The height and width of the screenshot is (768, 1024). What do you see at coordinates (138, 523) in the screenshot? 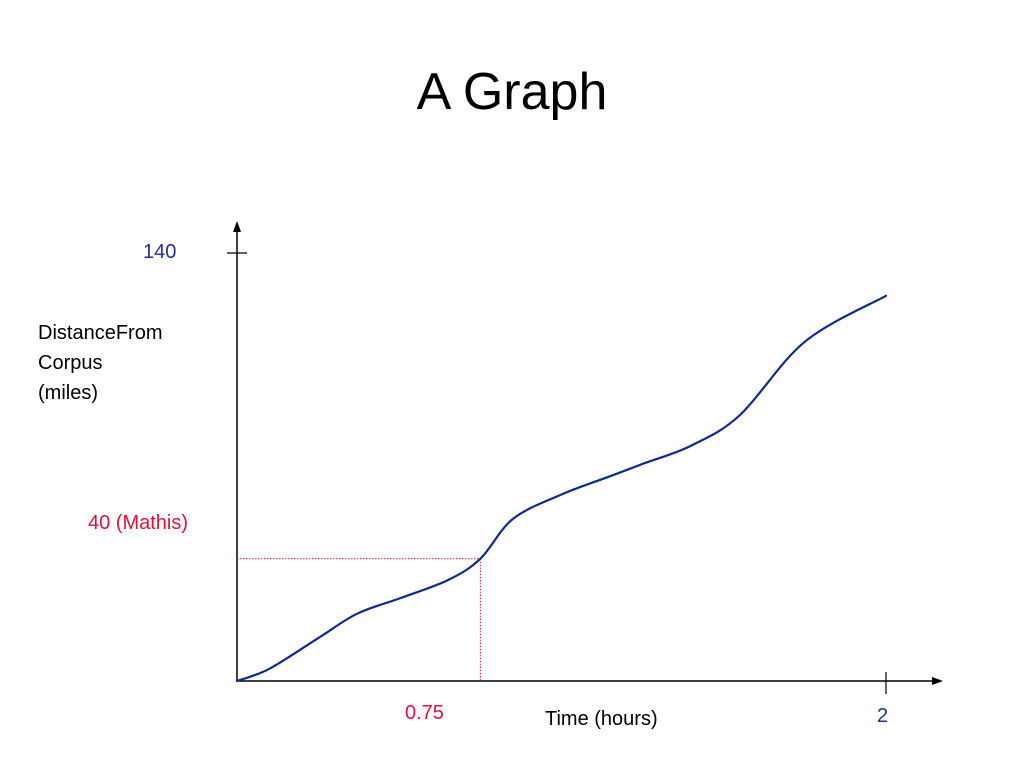
I see `highlight-y-label: 40 (Mathis)` at bounding box center [138, 523].